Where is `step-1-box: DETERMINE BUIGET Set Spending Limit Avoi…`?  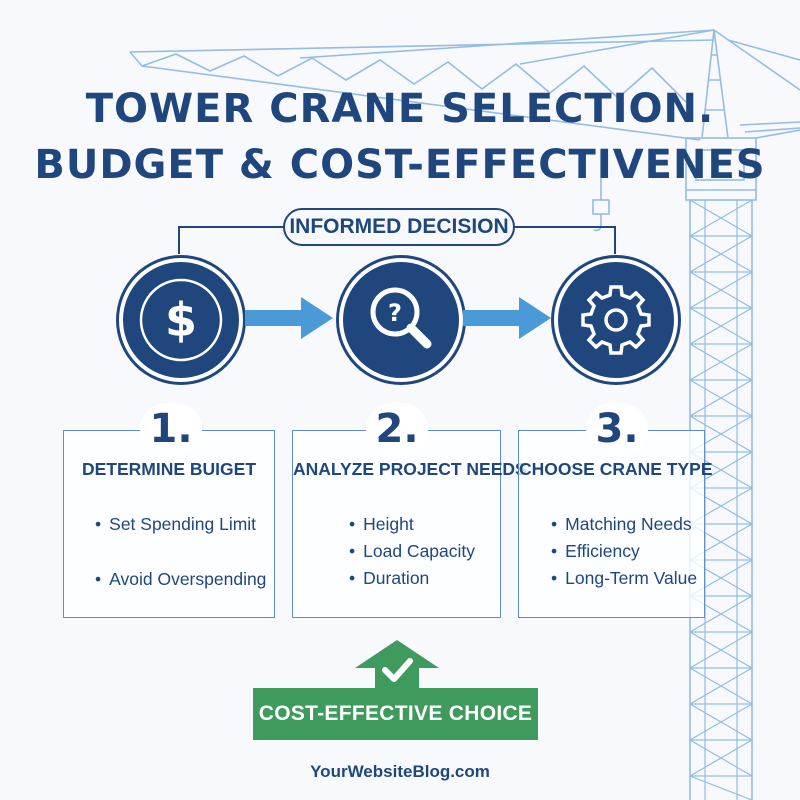
step-1-box: DETERMINE BUIGET Set Spending Limit Avoi… is located at coordinates (169, 524).